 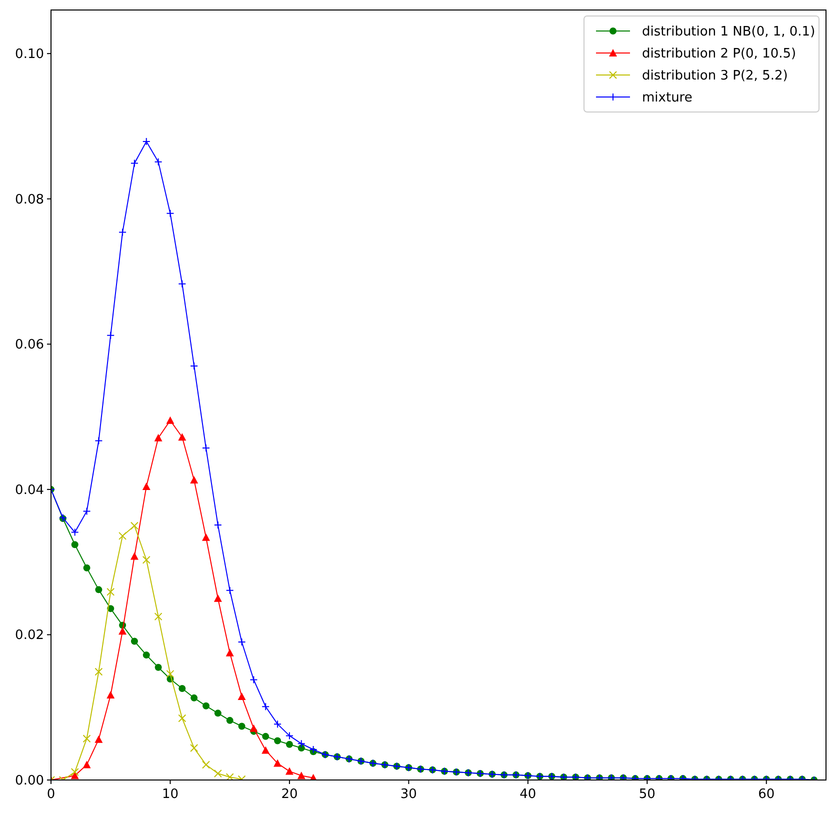 What do you see at coordinates (29, 345) in the screenshot?
I see `y-tick-label: 0.06` at bounding box center [29, 345].